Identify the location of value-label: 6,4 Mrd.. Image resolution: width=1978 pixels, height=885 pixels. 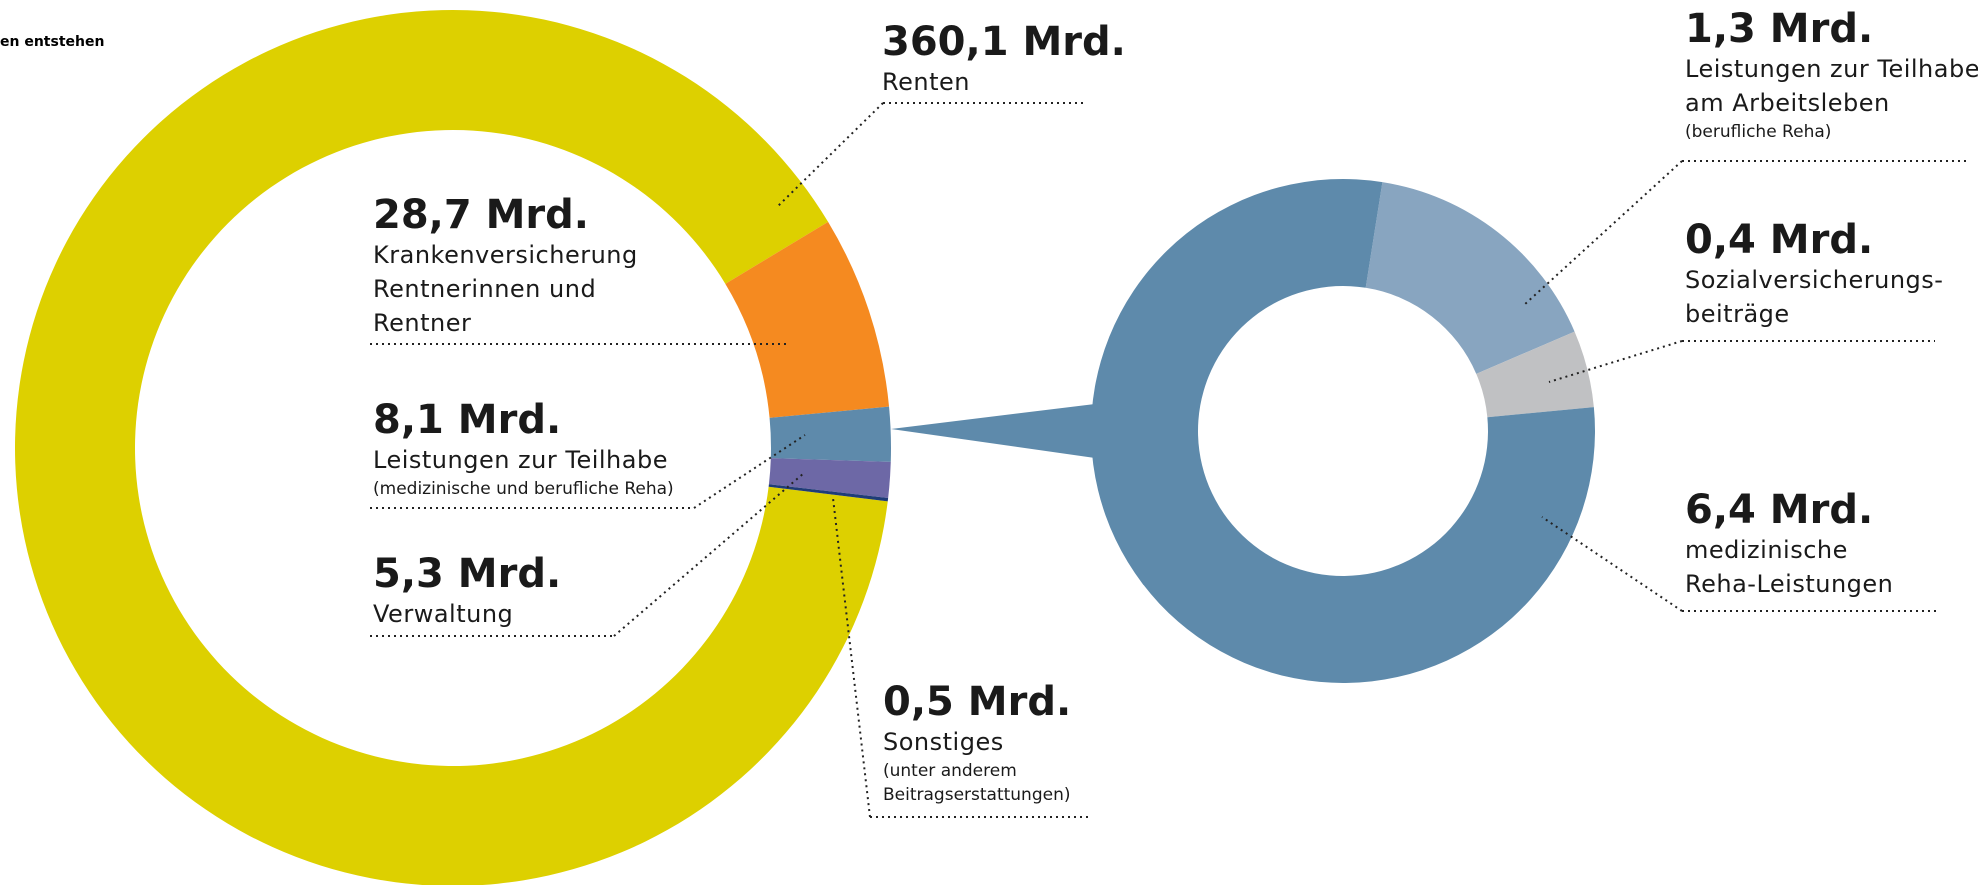
(1779, 510).